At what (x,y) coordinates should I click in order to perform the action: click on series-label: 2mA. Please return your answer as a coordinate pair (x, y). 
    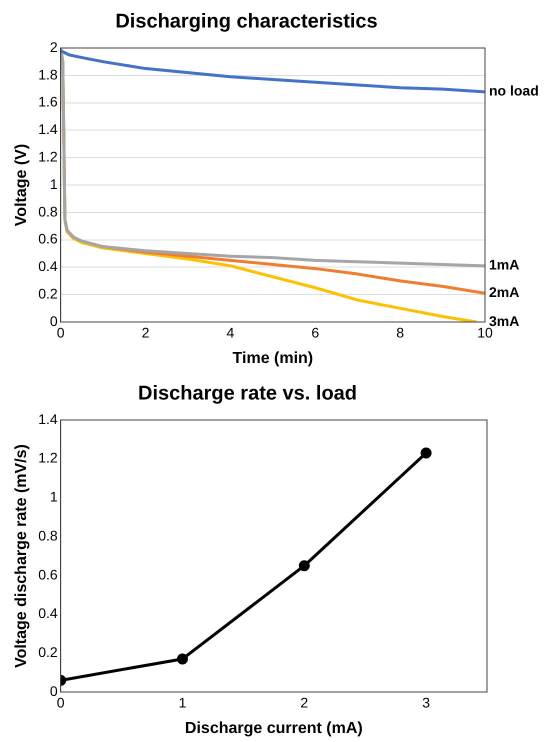
    Looking at the image, I should click on (504, 292).